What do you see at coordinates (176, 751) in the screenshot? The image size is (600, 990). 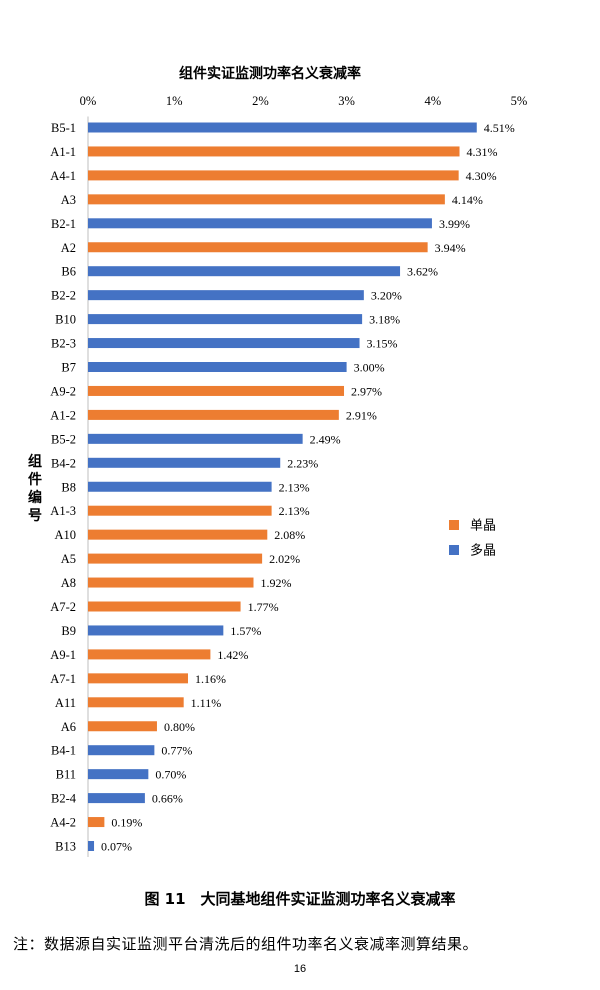 I see `value-label: 0.77%` at bounding box center [176, 751].